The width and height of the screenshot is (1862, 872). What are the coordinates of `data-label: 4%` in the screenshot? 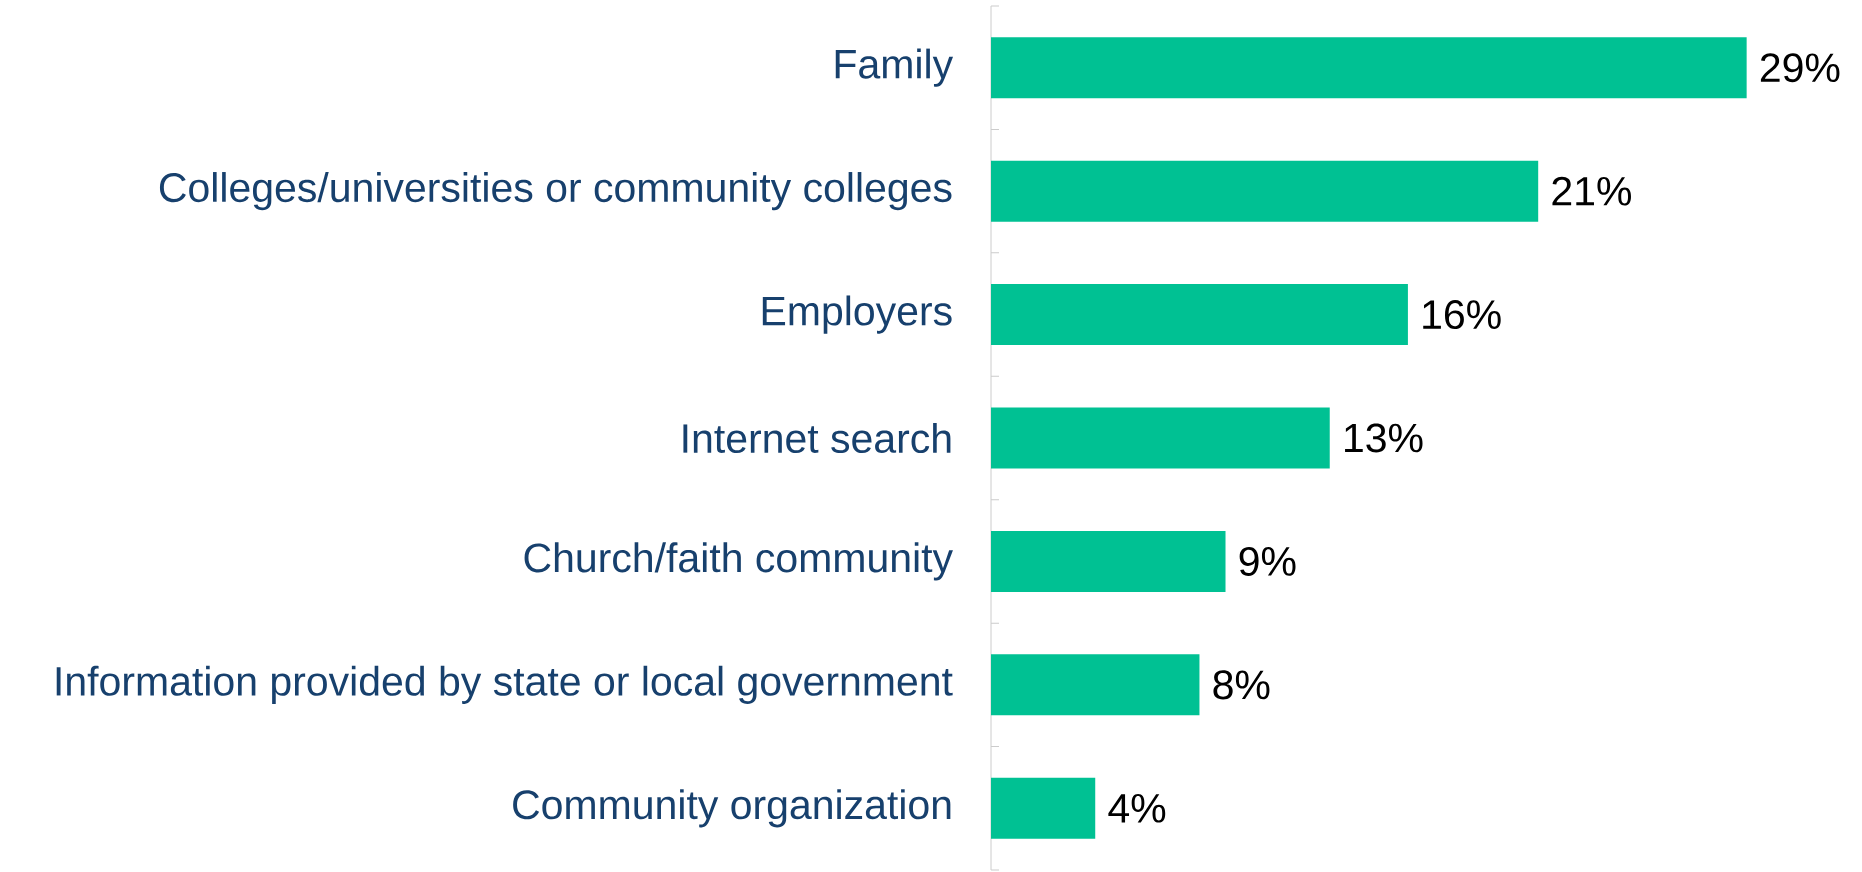 It's located at (1137, 808).